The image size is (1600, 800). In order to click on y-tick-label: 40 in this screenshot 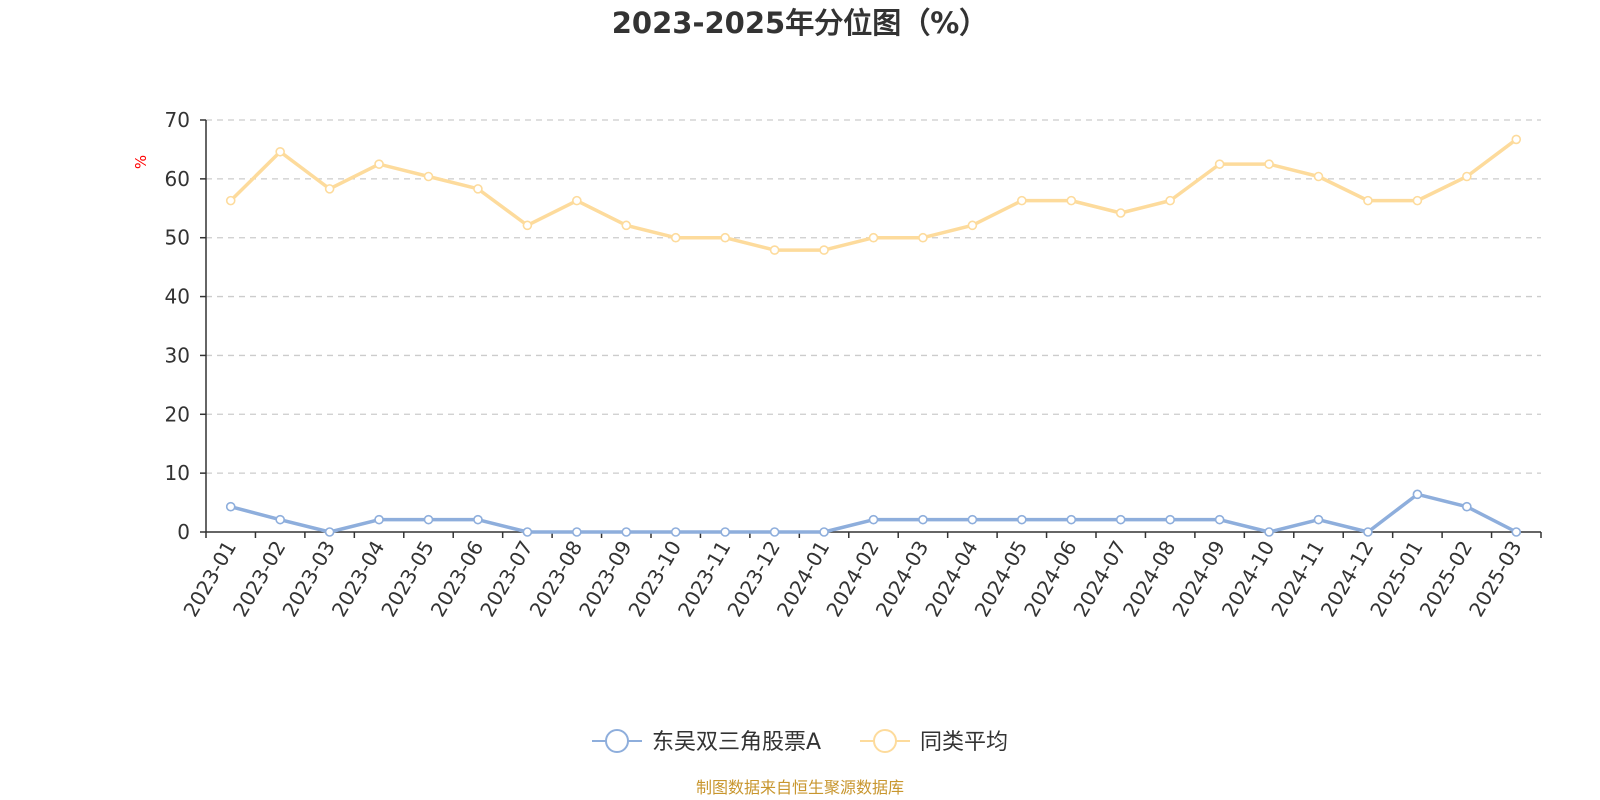, I will do `click(177, 297)`.